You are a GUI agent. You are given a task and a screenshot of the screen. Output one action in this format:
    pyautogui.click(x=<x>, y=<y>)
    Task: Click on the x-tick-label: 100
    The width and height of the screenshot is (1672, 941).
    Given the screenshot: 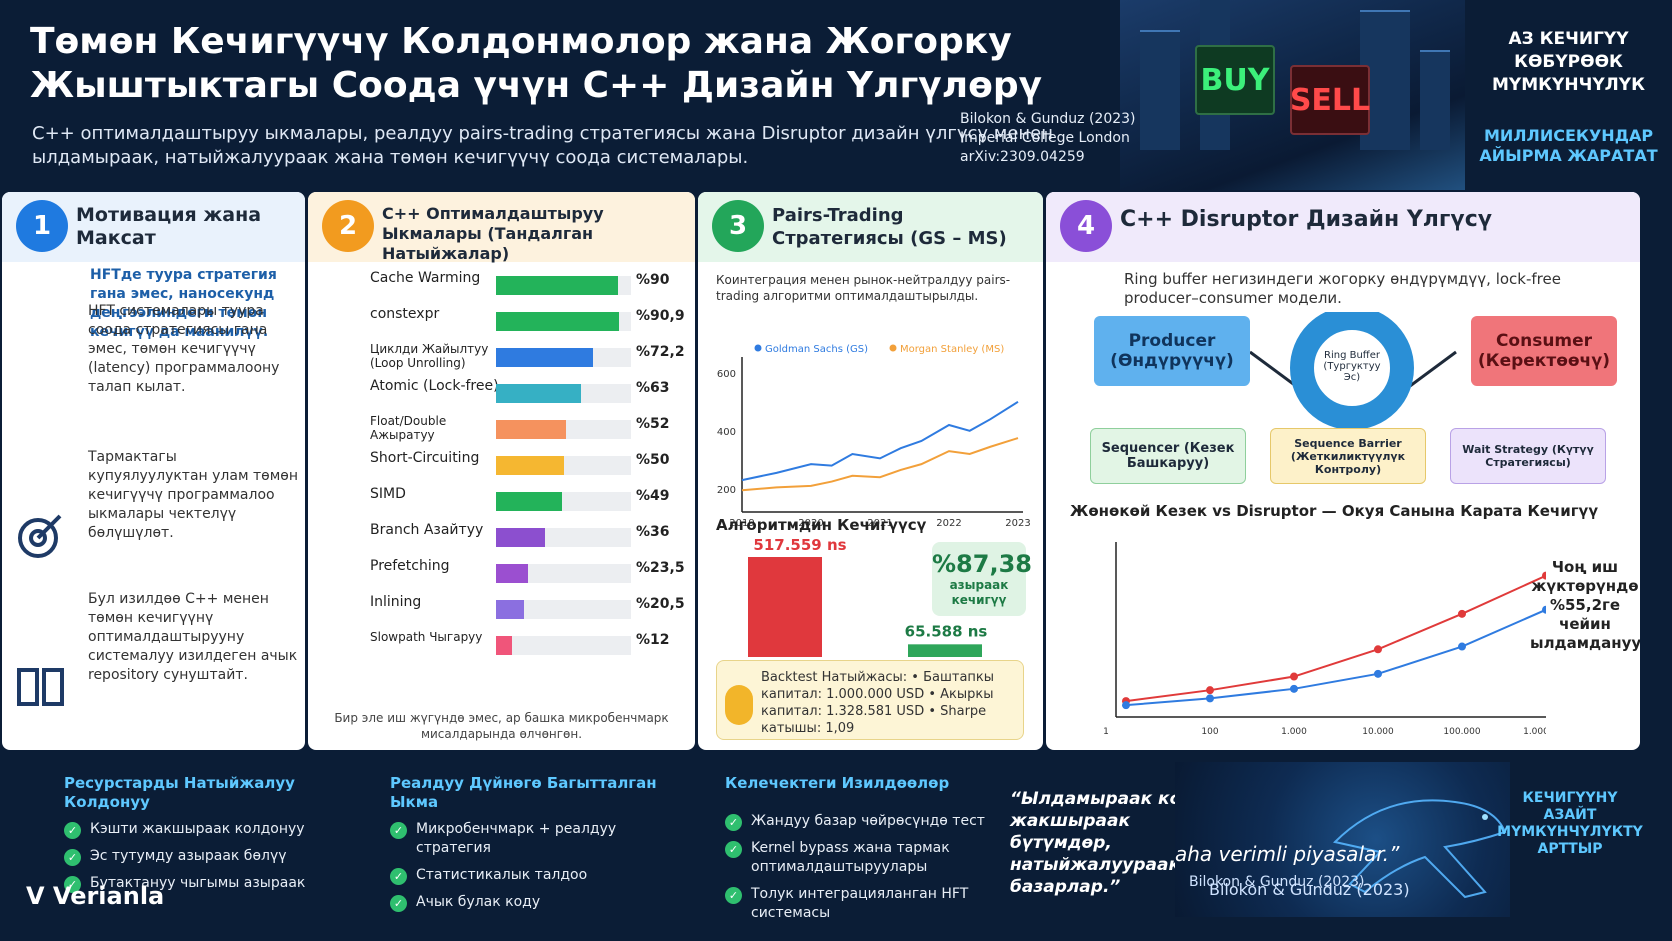 What is the action you would take?
    pyautogui.click(x=1209, y=732)
    